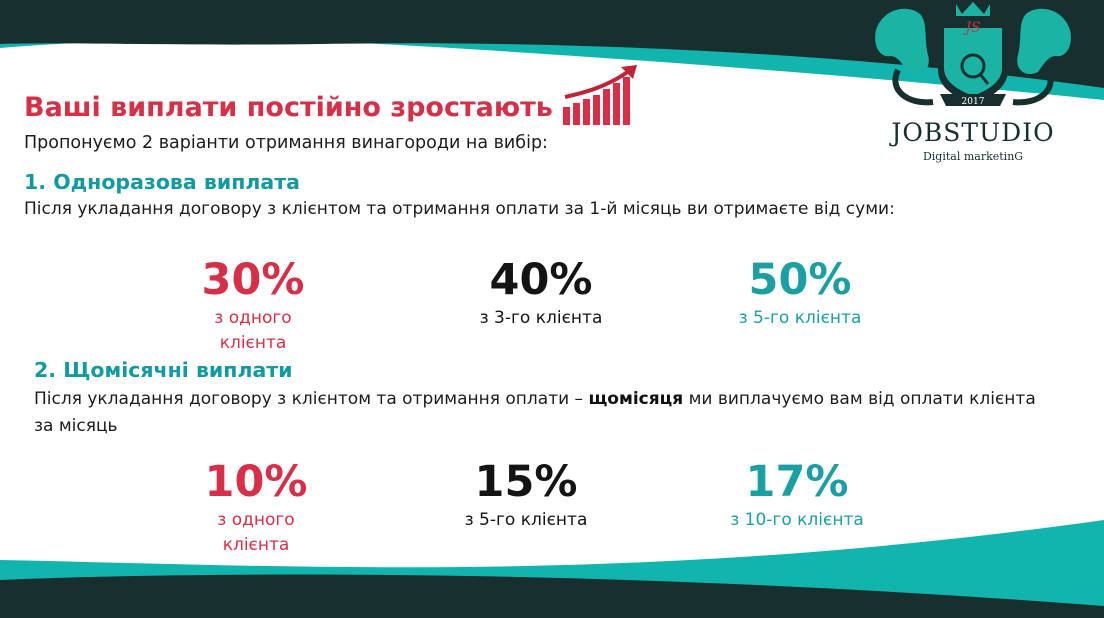 The width and height of the screenshot is (1104, 618). I want to click on svg-text: 2017, so click(973, 102).